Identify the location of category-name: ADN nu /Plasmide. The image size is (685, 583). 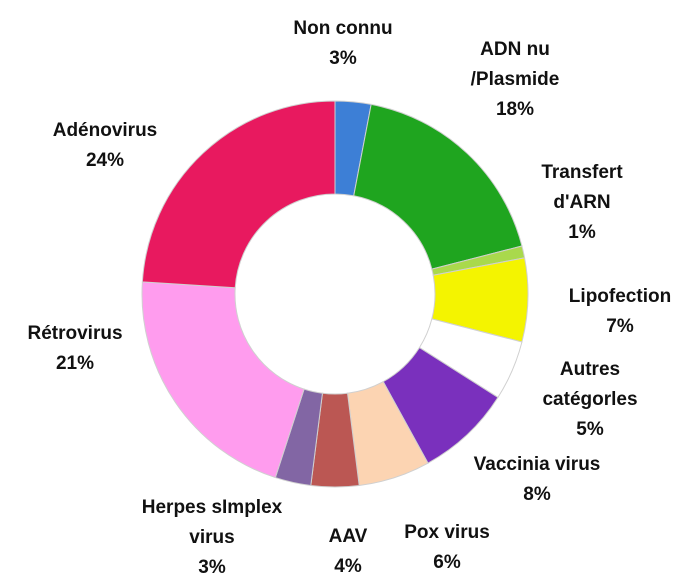
(515, 64).